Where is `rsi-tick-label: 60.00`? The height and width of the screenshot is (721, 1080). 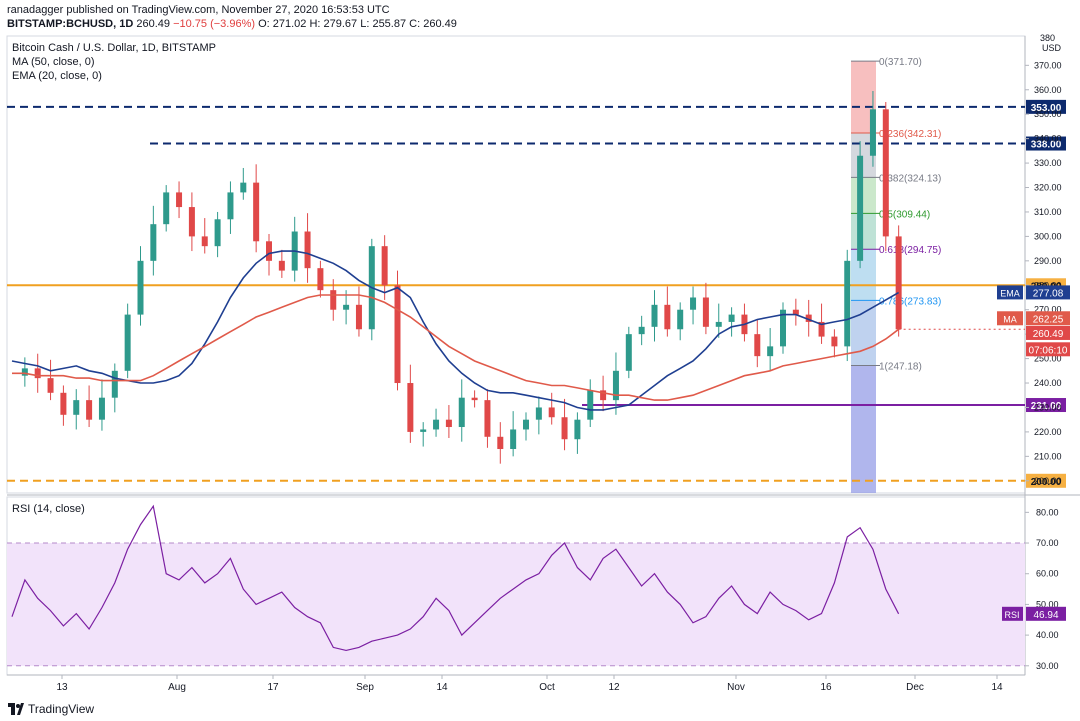 rsi-tick-label: 60.00 is located at coordinates (1047, 574).